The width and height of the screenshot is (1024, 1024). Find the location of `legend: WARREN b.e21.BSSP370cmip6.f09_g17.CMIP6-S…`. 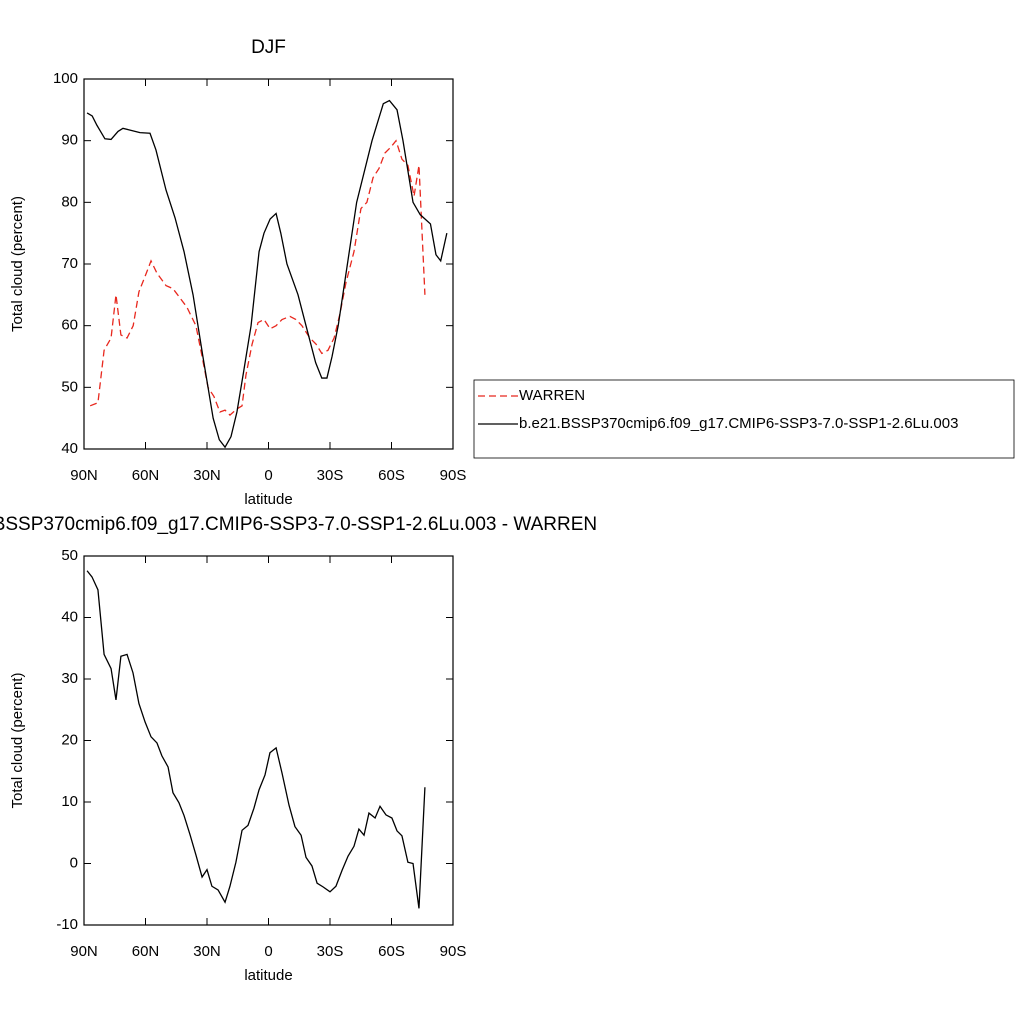

legend: WARREN b.e21.BSSP370cmip6.f09_g17.CMIP6-S… is located at coordinates (744, 419).